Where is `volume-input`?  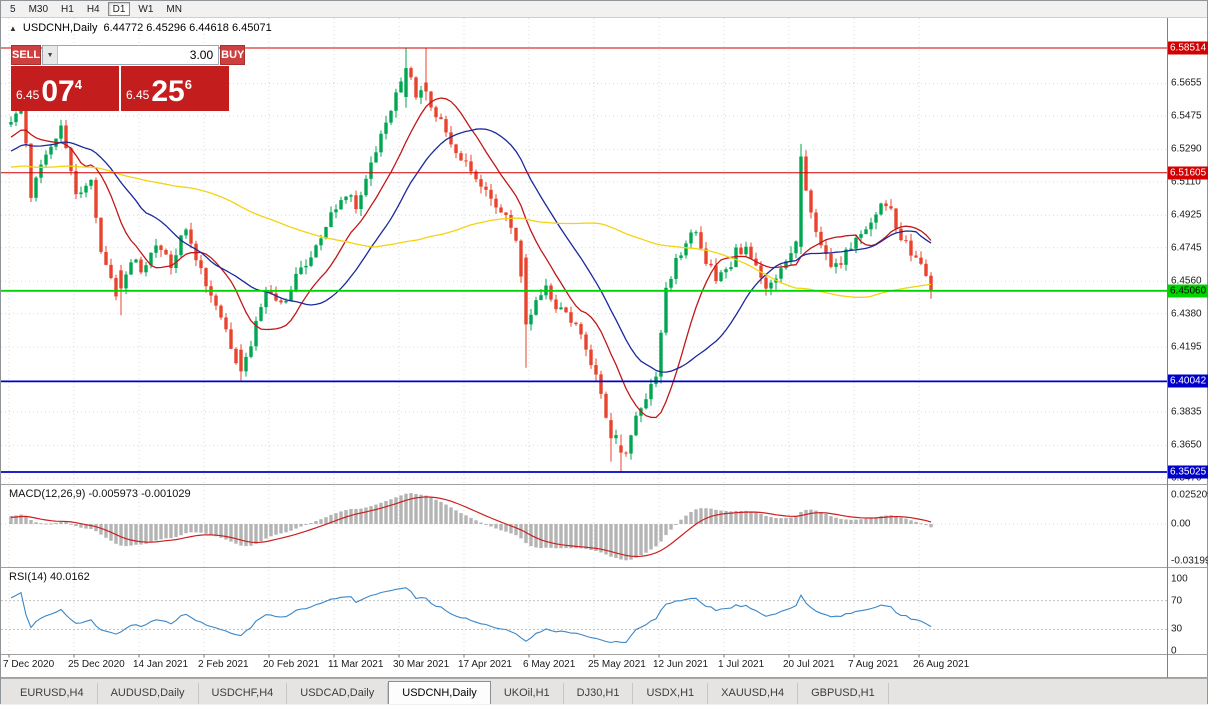
volume-input is located at coordinates (138, 55).